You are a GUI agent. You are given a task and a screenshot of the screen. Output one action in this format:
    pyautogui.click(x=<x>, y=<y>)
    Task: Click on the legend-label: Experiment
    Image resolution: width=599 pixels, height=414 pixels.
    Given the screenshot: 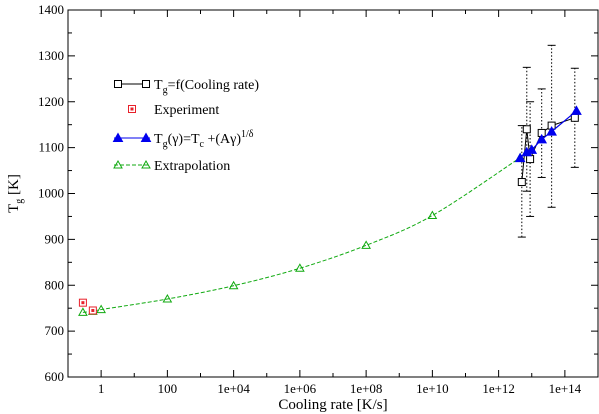 What is the action you would take?
    pyautogui.click(x=186, y=110)
    